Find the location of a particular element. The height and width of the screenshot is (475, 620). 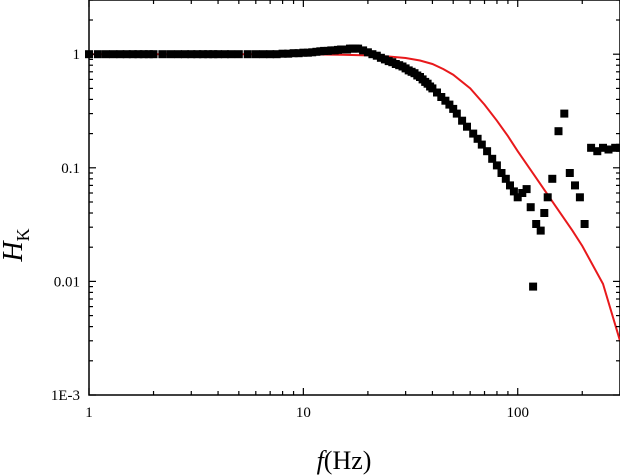

y-axis-title: HK is located at coordinates (16, 245).